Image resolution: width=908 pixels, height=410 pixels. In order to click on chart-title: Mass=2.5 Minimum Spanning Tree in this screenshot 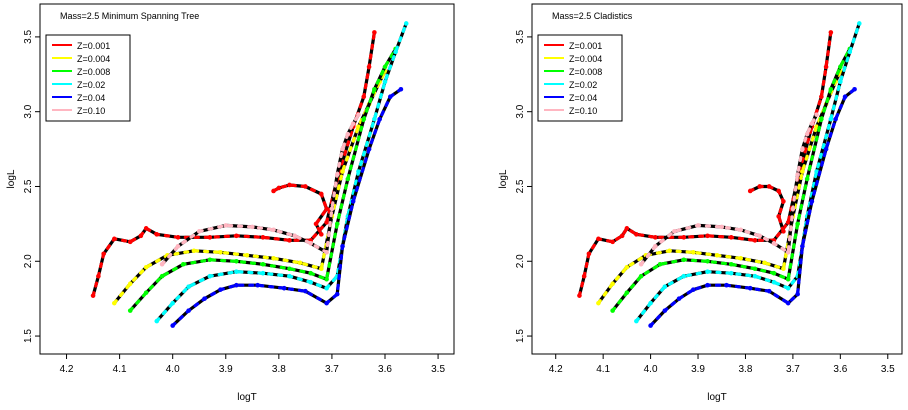, I will do `click(129, 16)`.